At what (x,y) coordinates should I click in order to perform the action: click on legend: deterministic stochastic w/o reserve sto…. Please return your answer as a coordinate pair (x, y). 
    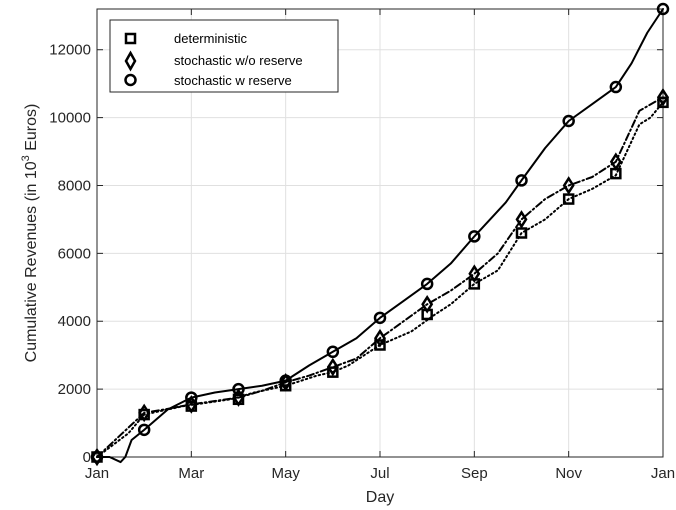
    Looking at the image, I should click on (224, 56).